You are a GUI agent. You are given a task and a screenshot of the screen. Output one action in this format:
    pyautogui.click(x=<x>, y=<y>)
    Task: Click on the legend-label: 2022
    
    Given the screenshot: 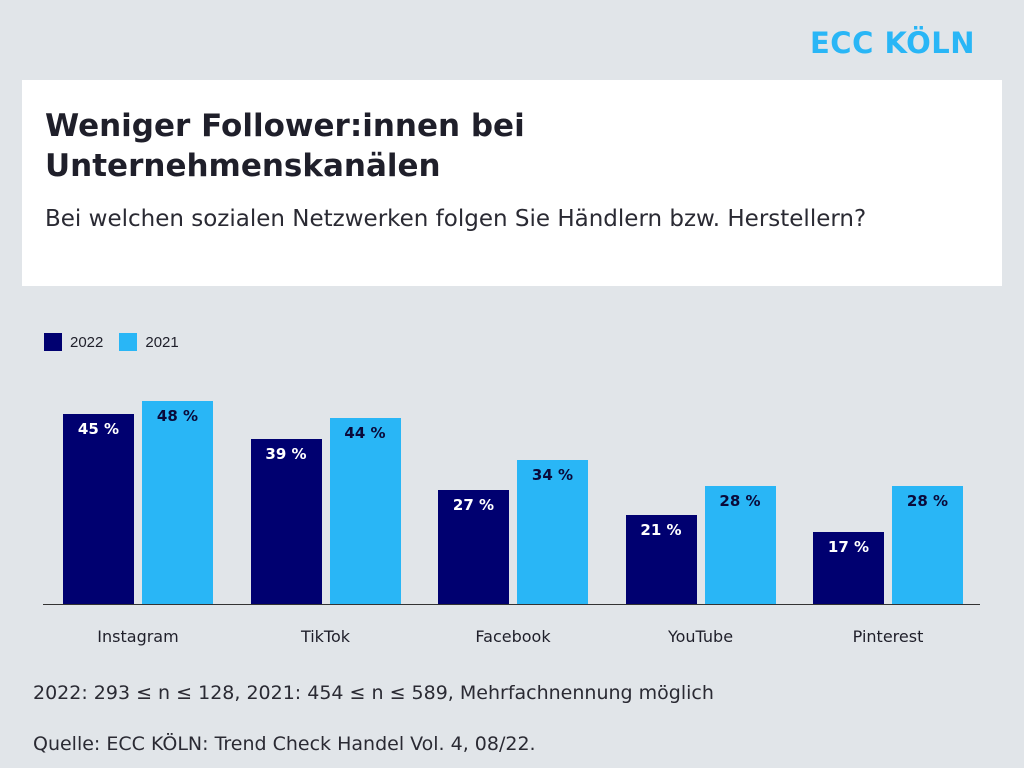 What is the action you would take?
    pyautogui.click(x=87, y=342)
    